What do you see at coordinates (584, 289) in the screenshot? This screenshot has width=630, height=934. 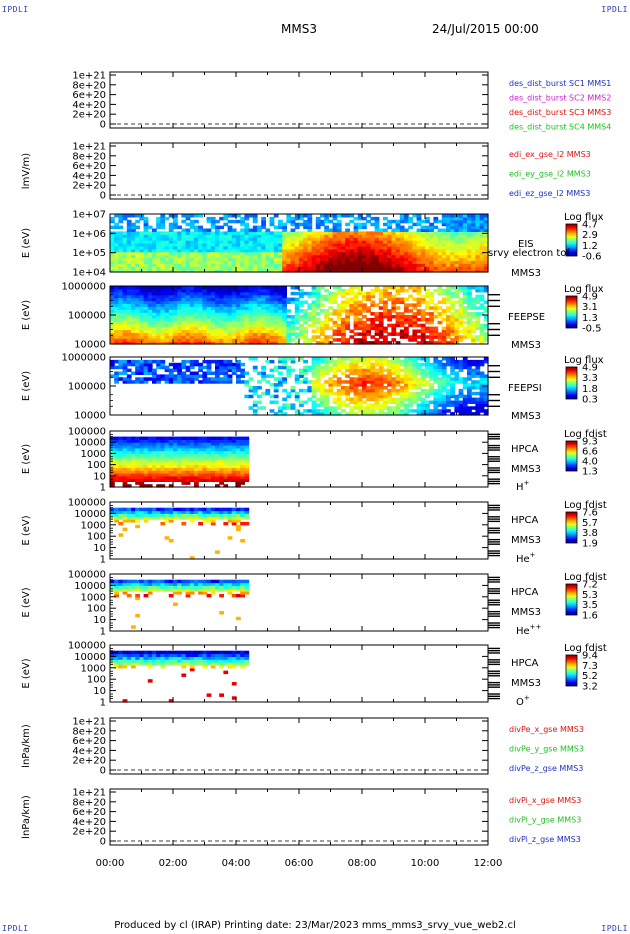 I see `colorbar-title: Log flux` at bounding box center [584, 289].